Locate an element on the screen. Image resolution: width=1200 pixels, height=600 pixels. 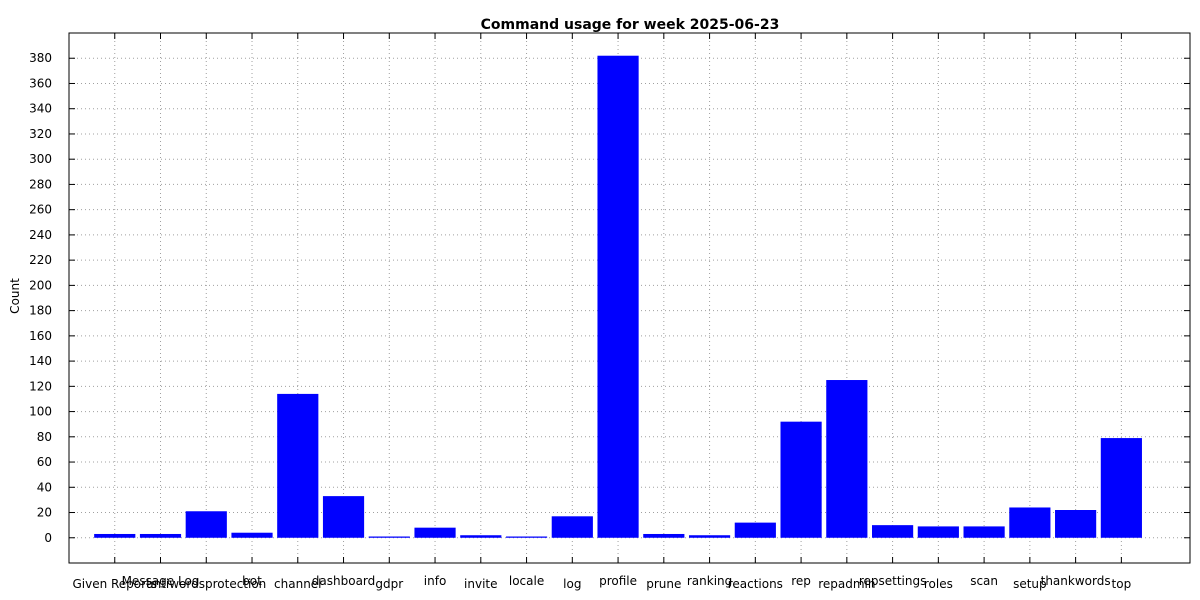
x-tick-label: repadmin is located at coordinates (846, 584).